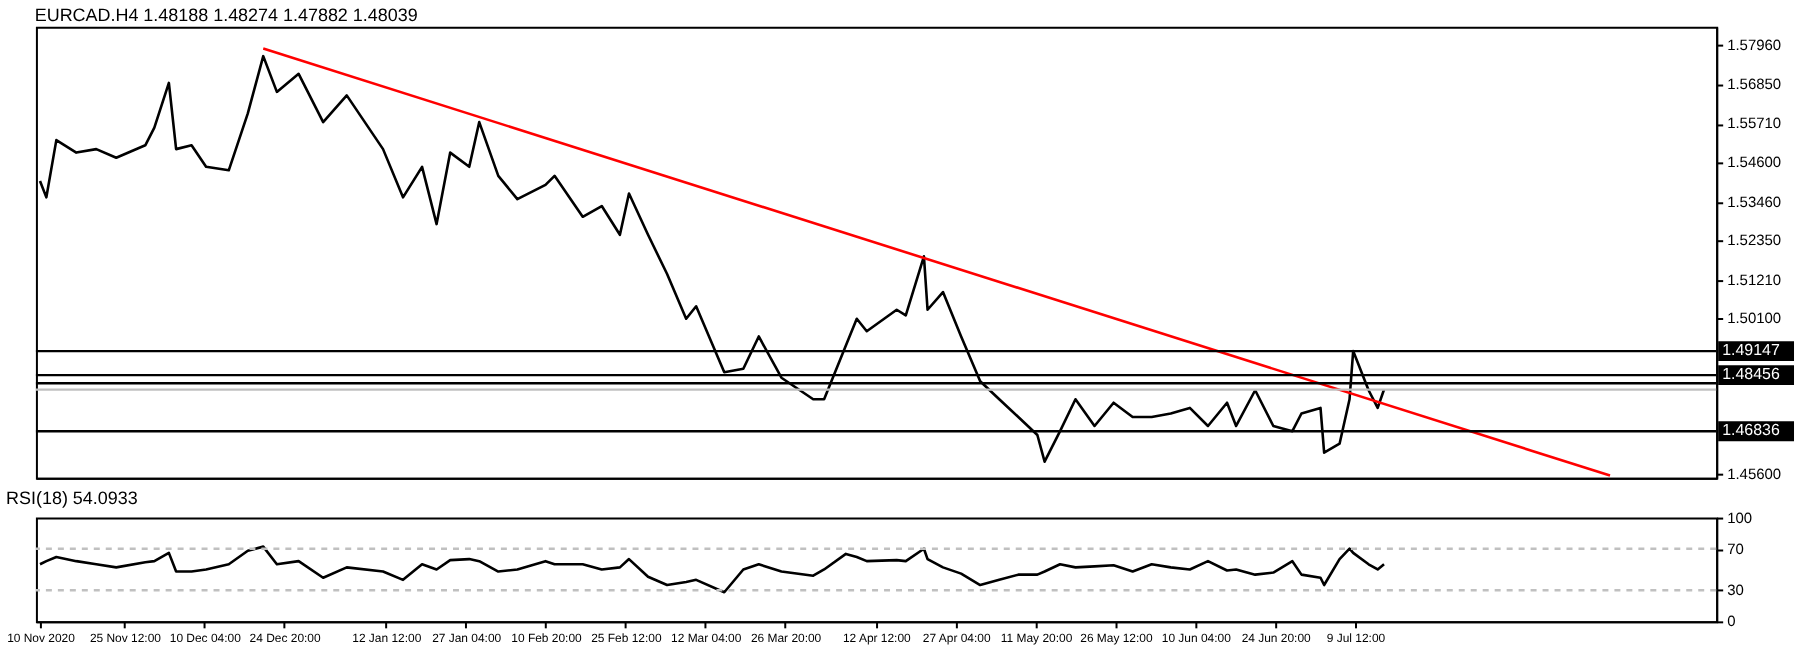 The width and height of the screenshot is (1800, 672). What do you see at coordinates (1751, 350) in the screenshot?
I see `ref-line-label: 1.49147` at bounding box center [1751, 350].